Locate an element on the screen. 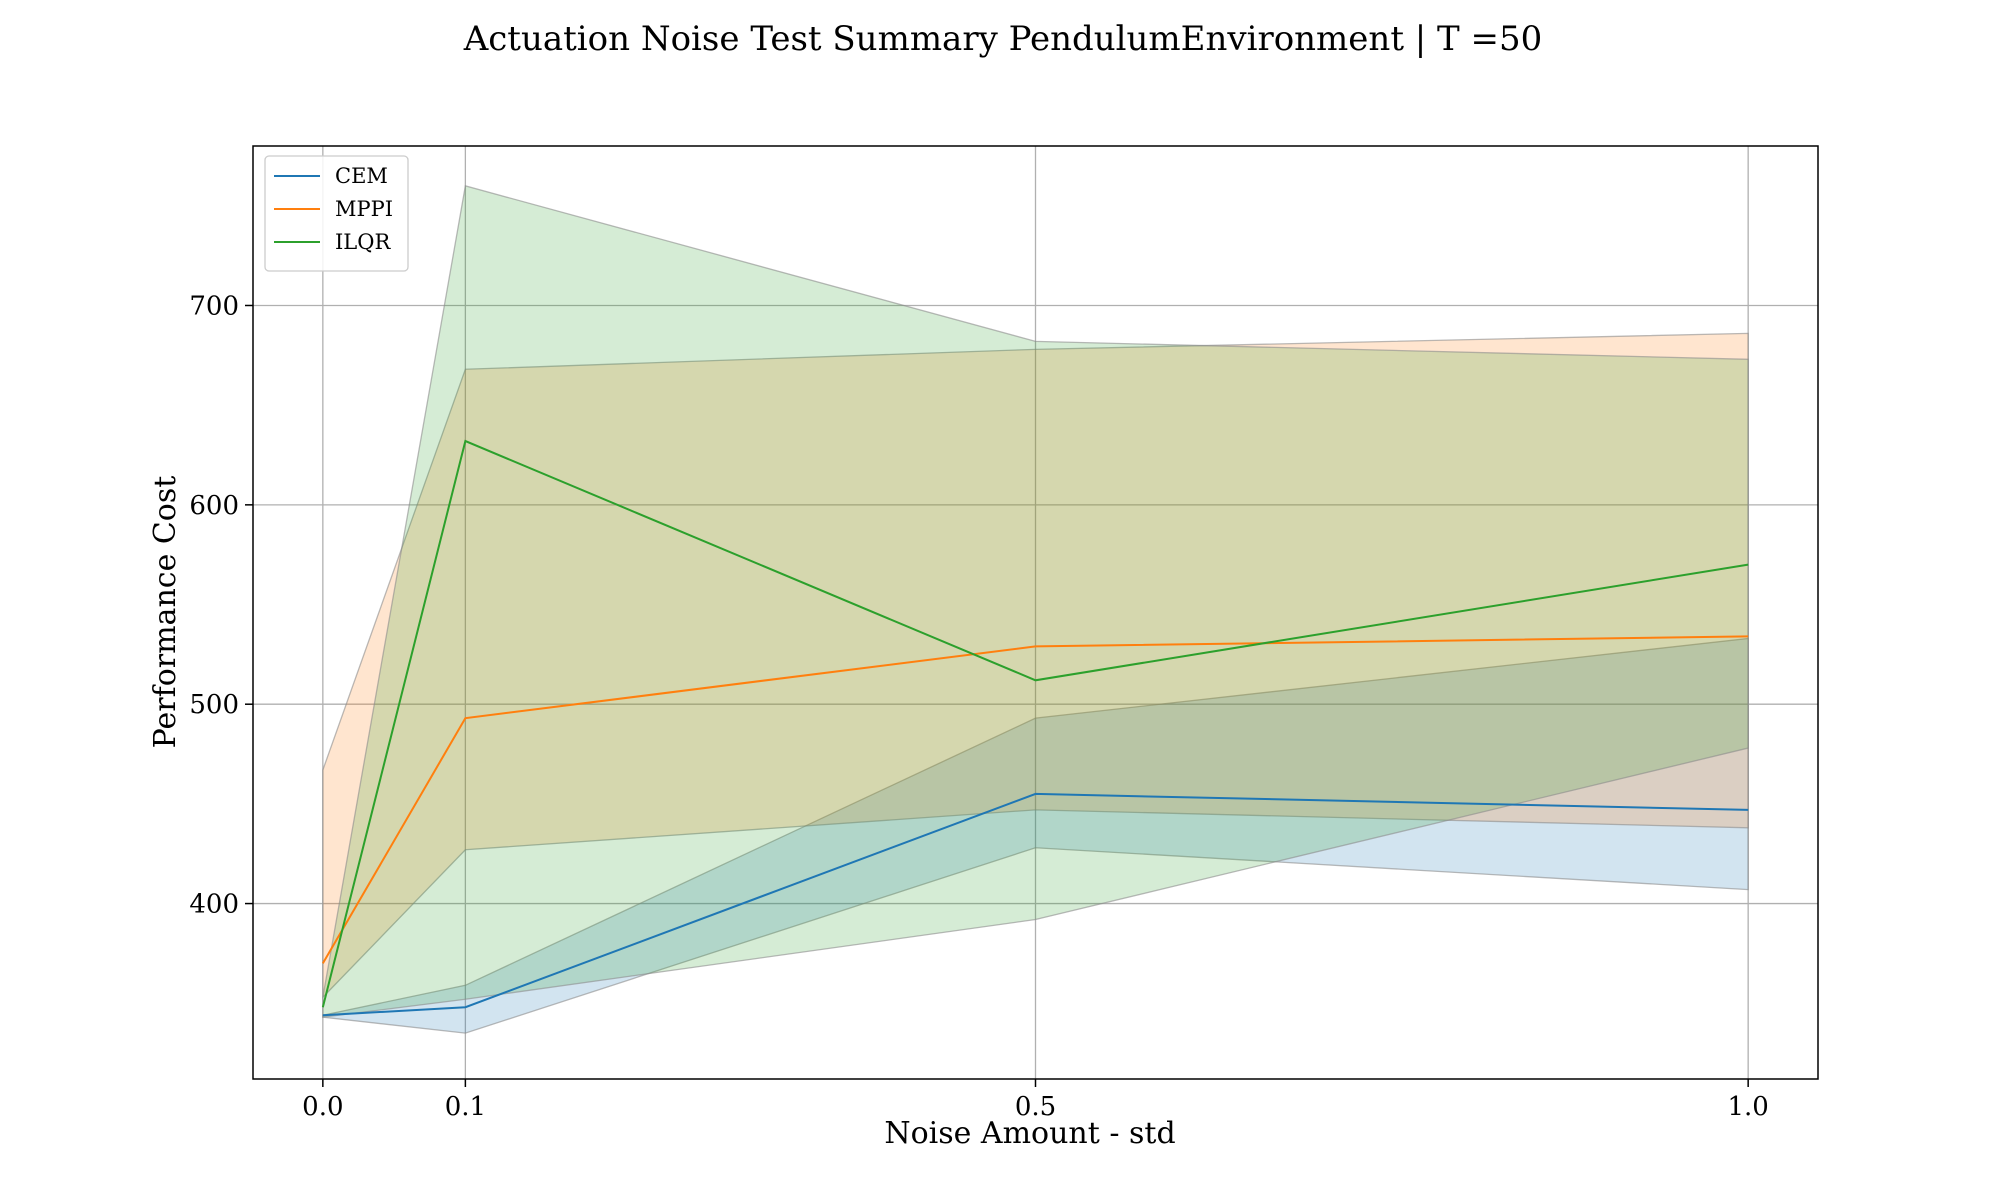 Image resolution: width=2000 pixels, height=1200 pixels. y-tick-label: 500 is located at coordinates (214, 705).